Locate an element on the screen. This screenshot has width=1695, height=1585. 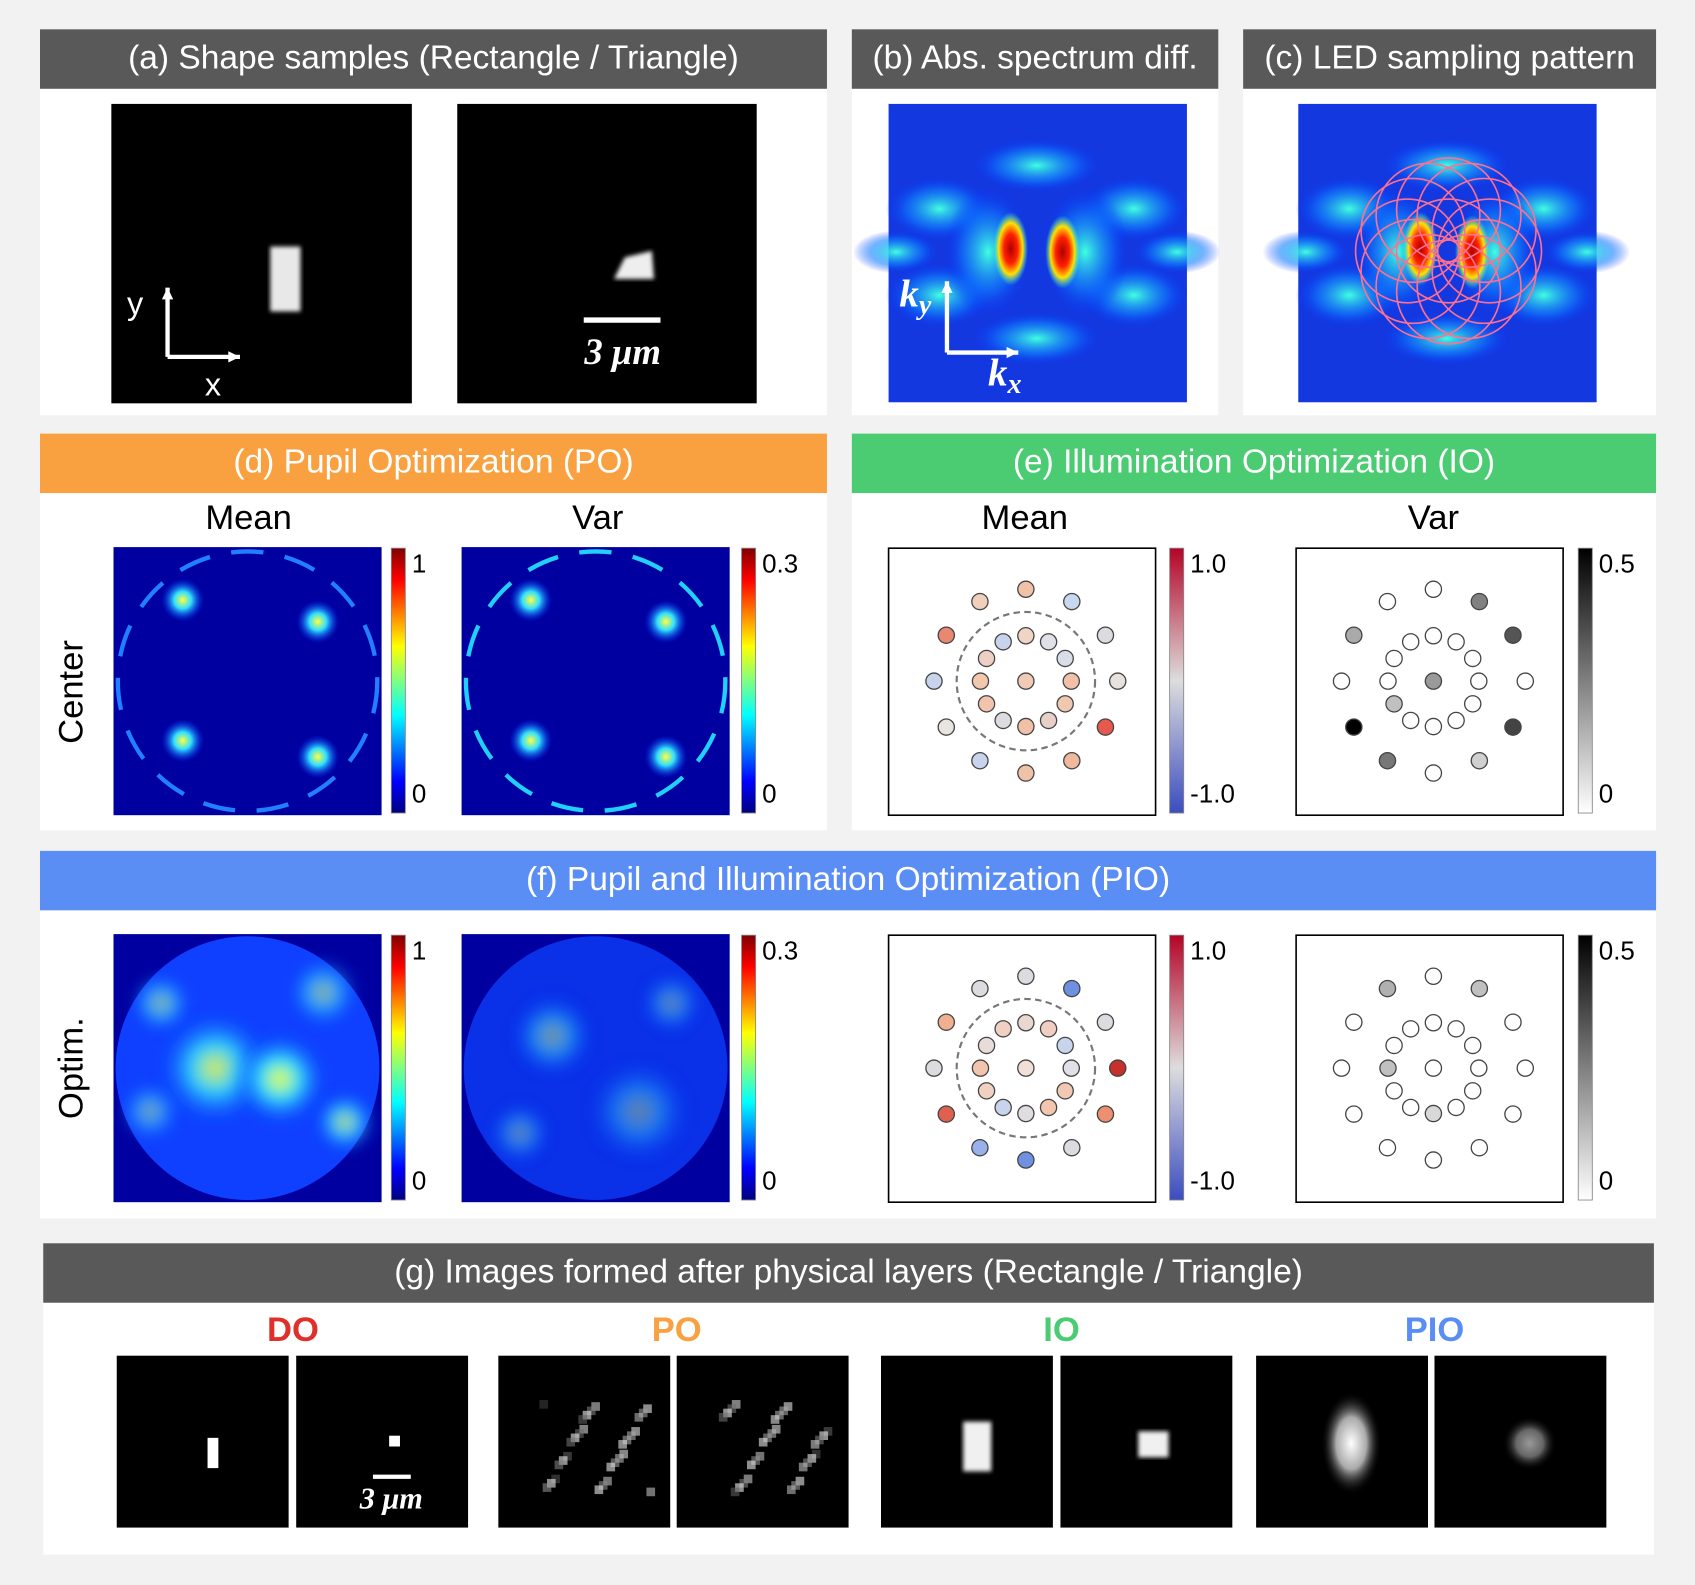
panel-header is located at coordinates (1254, 463).